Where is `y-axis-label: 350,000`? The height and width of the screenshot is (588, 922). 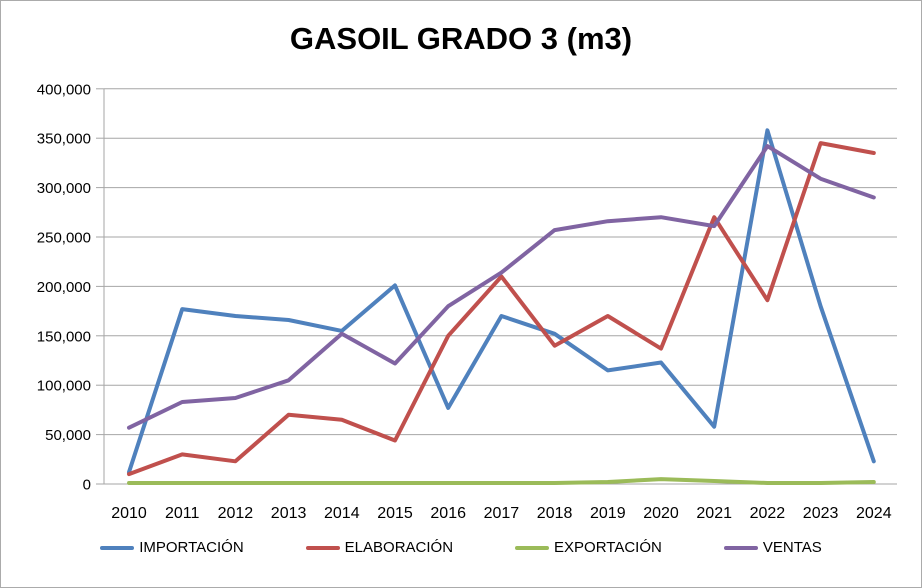 y-axis-label: 350,000 is located at coordinates (64, 139).